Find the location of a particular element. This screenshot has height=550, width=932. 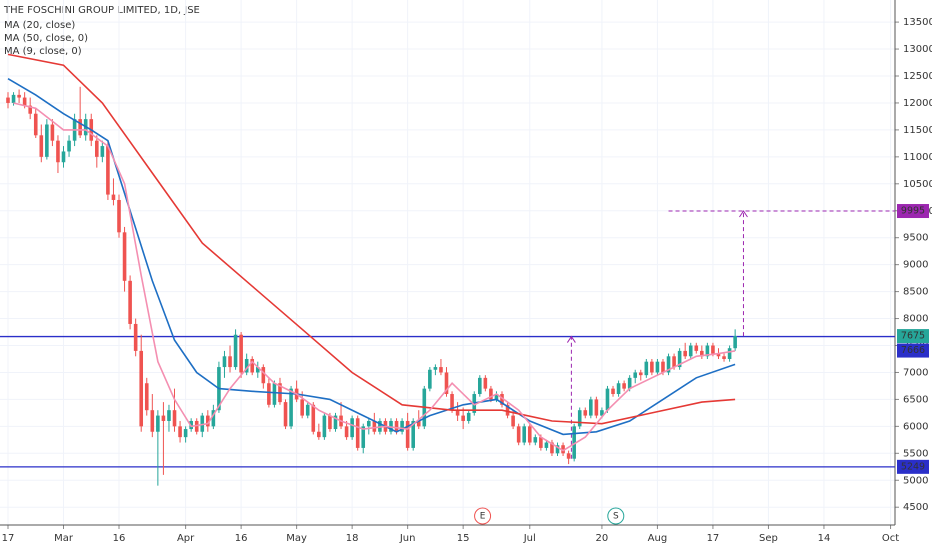

x-tick-label: 18 is located at coordinates (352, 538).